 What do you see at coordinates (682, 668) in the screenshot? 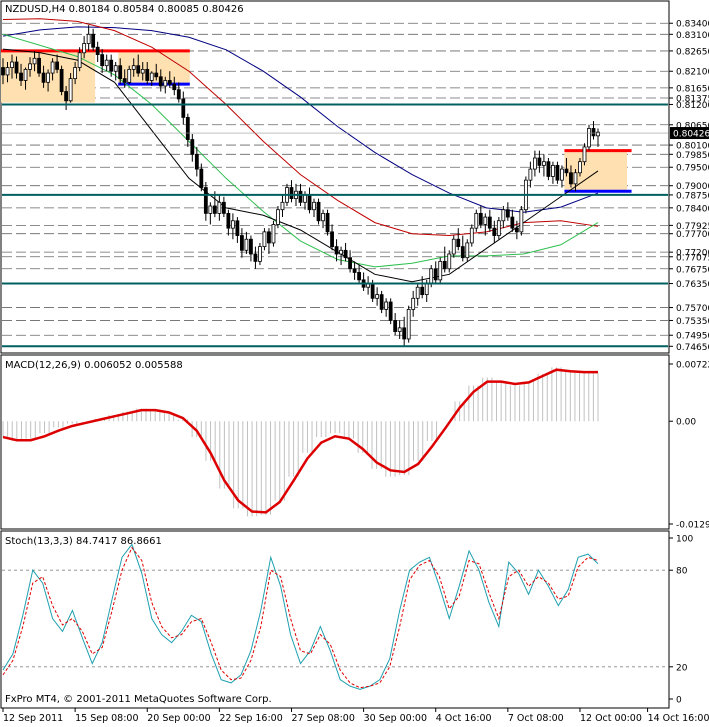
I see `stoch-tick-label: 20` at bounding box center [682, 668].